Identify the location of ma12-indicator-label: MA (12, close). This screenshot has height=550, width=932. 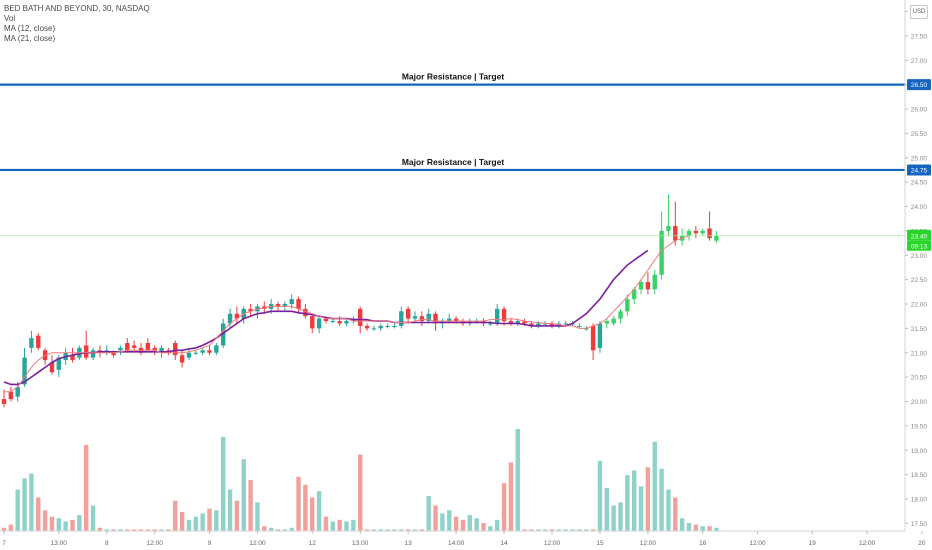
(30, 28).